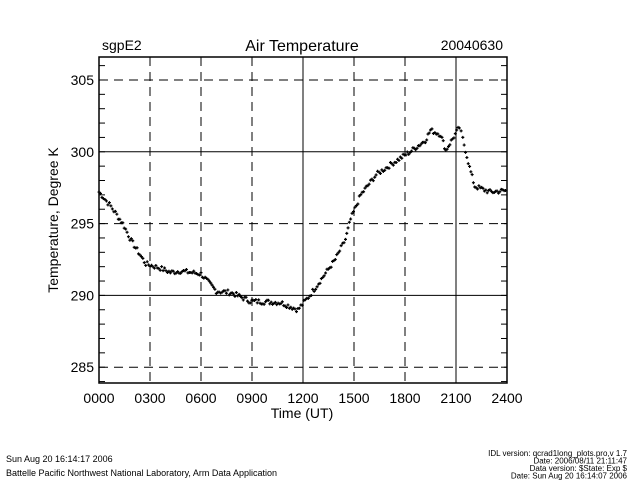  What do you see at coordinates (59, 459) in the screenshot?
I see `footer-timestamp: Sun Aug 20 16:14:17 2006` at bounding box center [59, 459].